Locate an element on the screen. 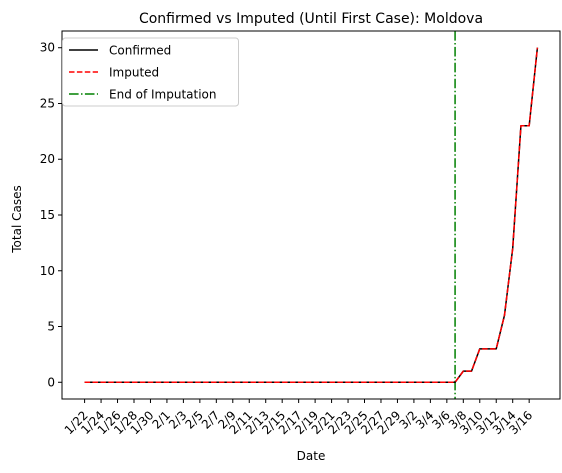 The width and height of the screenshot is (562, 473). y-tick-label: 0 is located at coordinates (51, 382).